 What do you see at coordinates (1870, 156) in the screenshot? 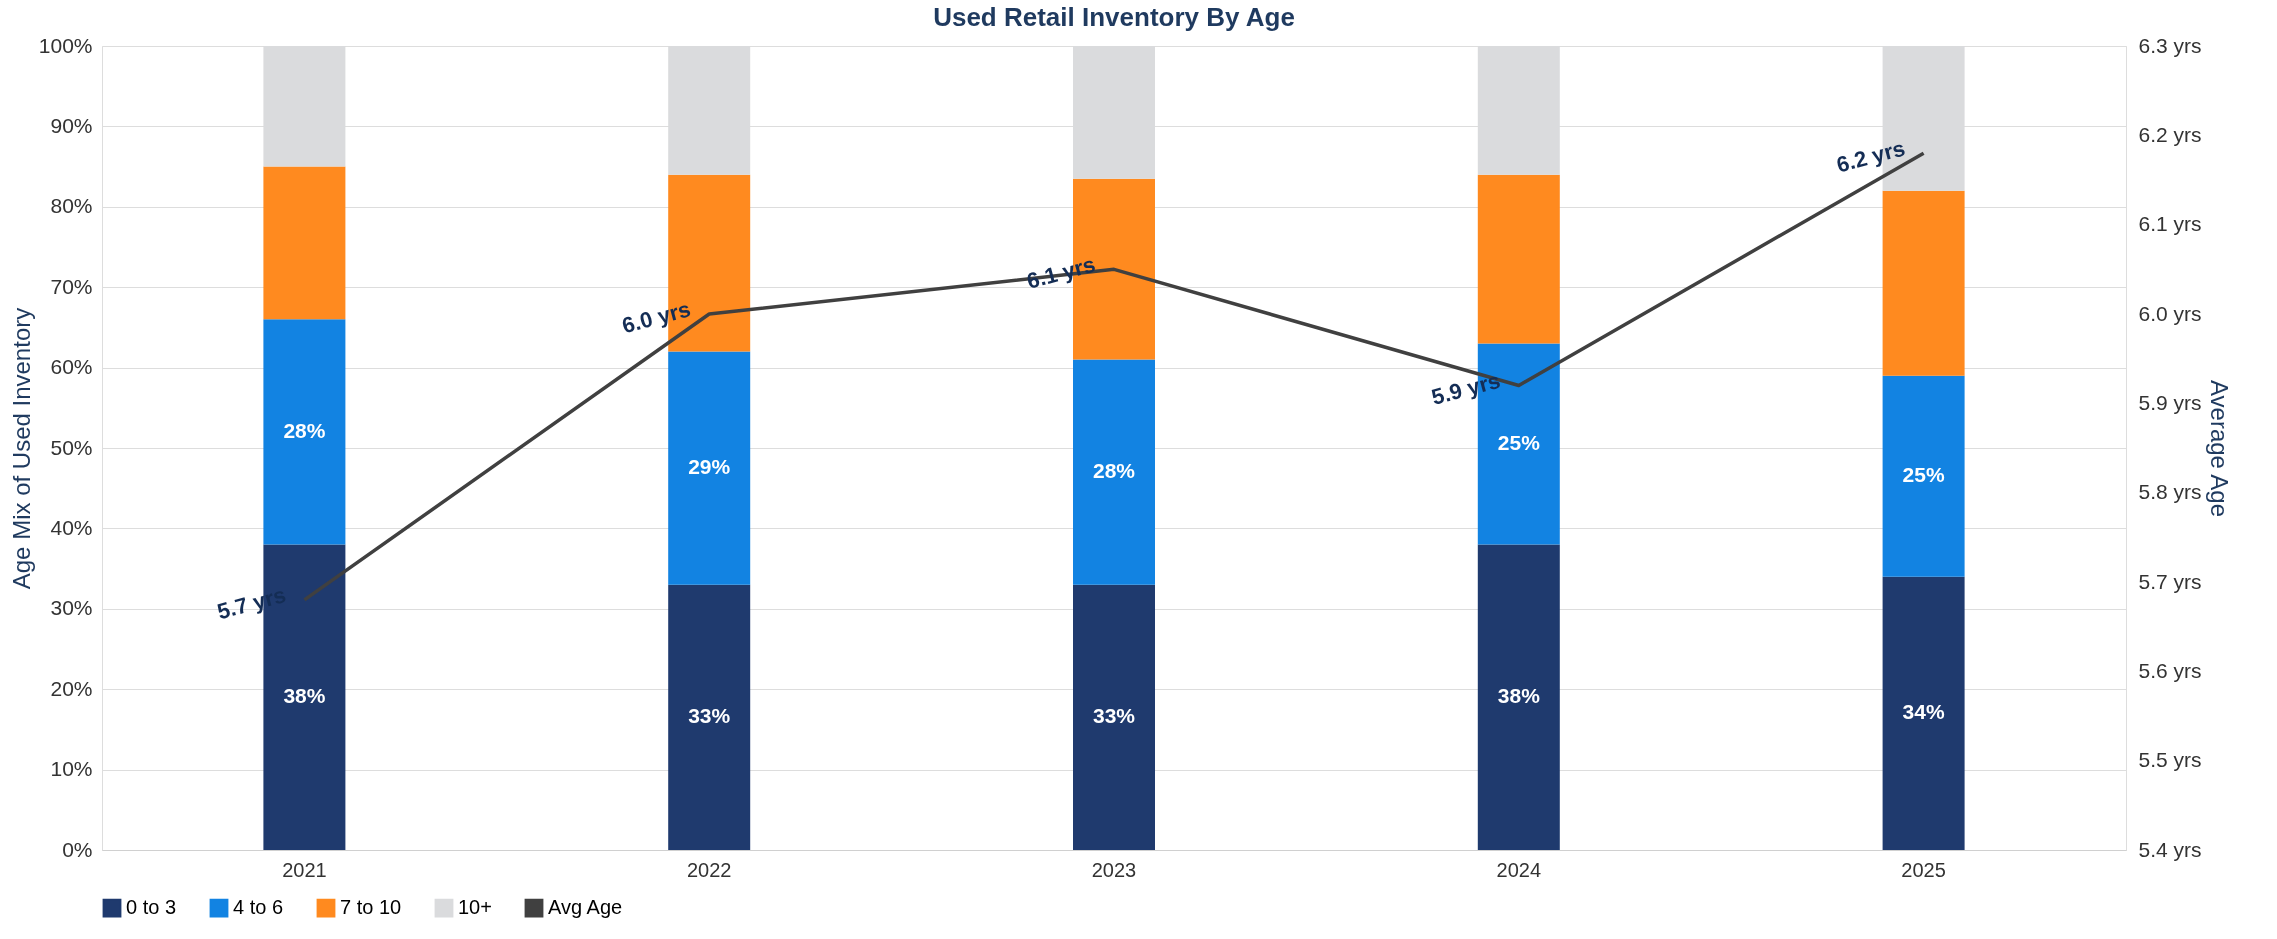
I see `data-label: 6.2 yrs` at bounding box center [1870, 156].